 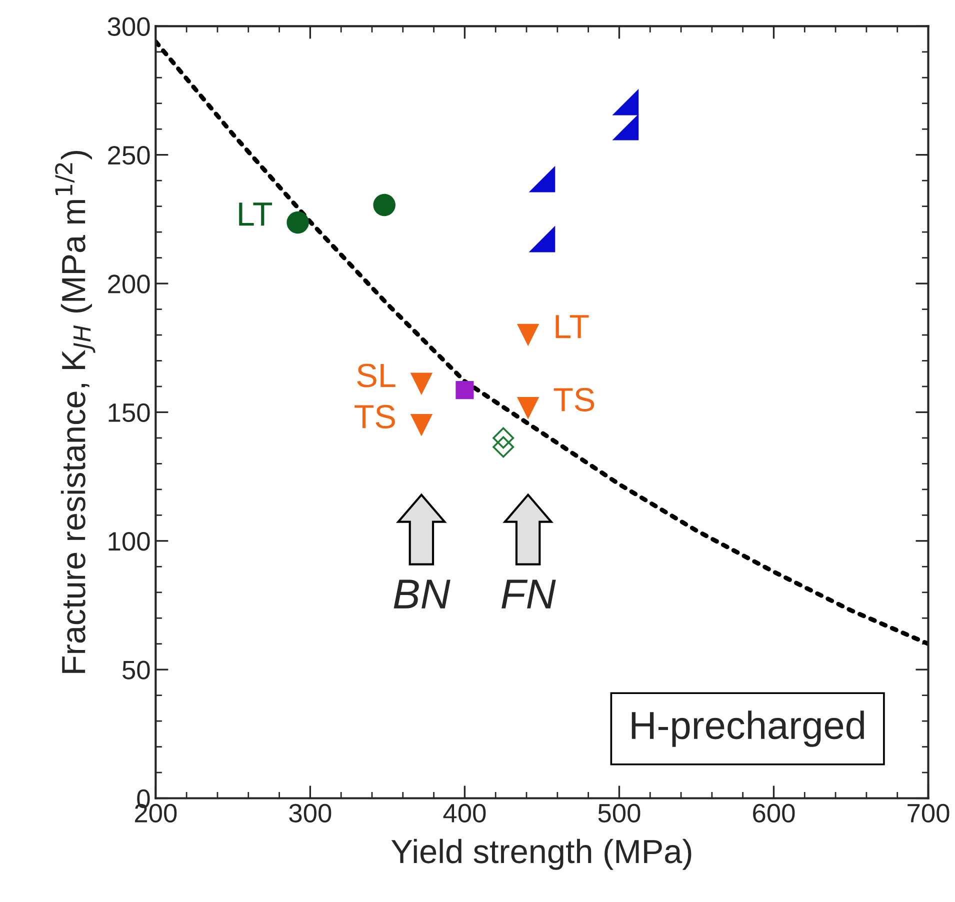 I want to click on x-tick-label: 700, so click(x=929, y=813).